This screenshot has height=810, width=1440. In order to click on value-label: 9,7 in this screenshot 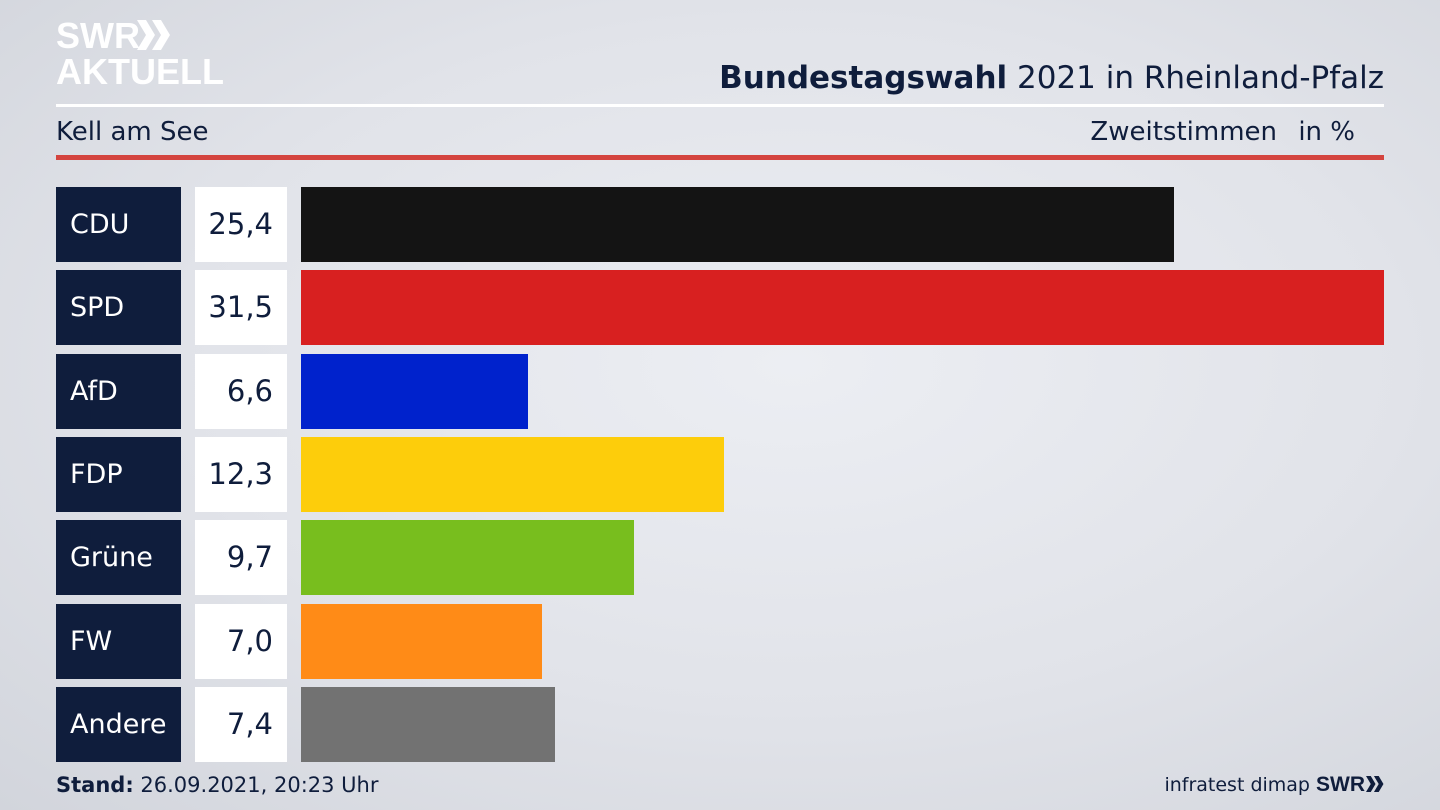, I will do `click(241, 557)`.